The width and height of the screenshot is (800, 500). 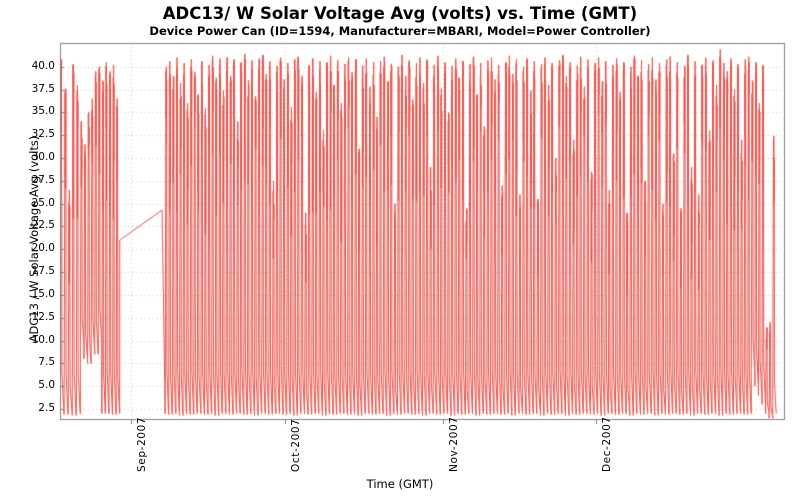 I want to click on x-tick-label: Sep-2007, so click(x=142, y=444).